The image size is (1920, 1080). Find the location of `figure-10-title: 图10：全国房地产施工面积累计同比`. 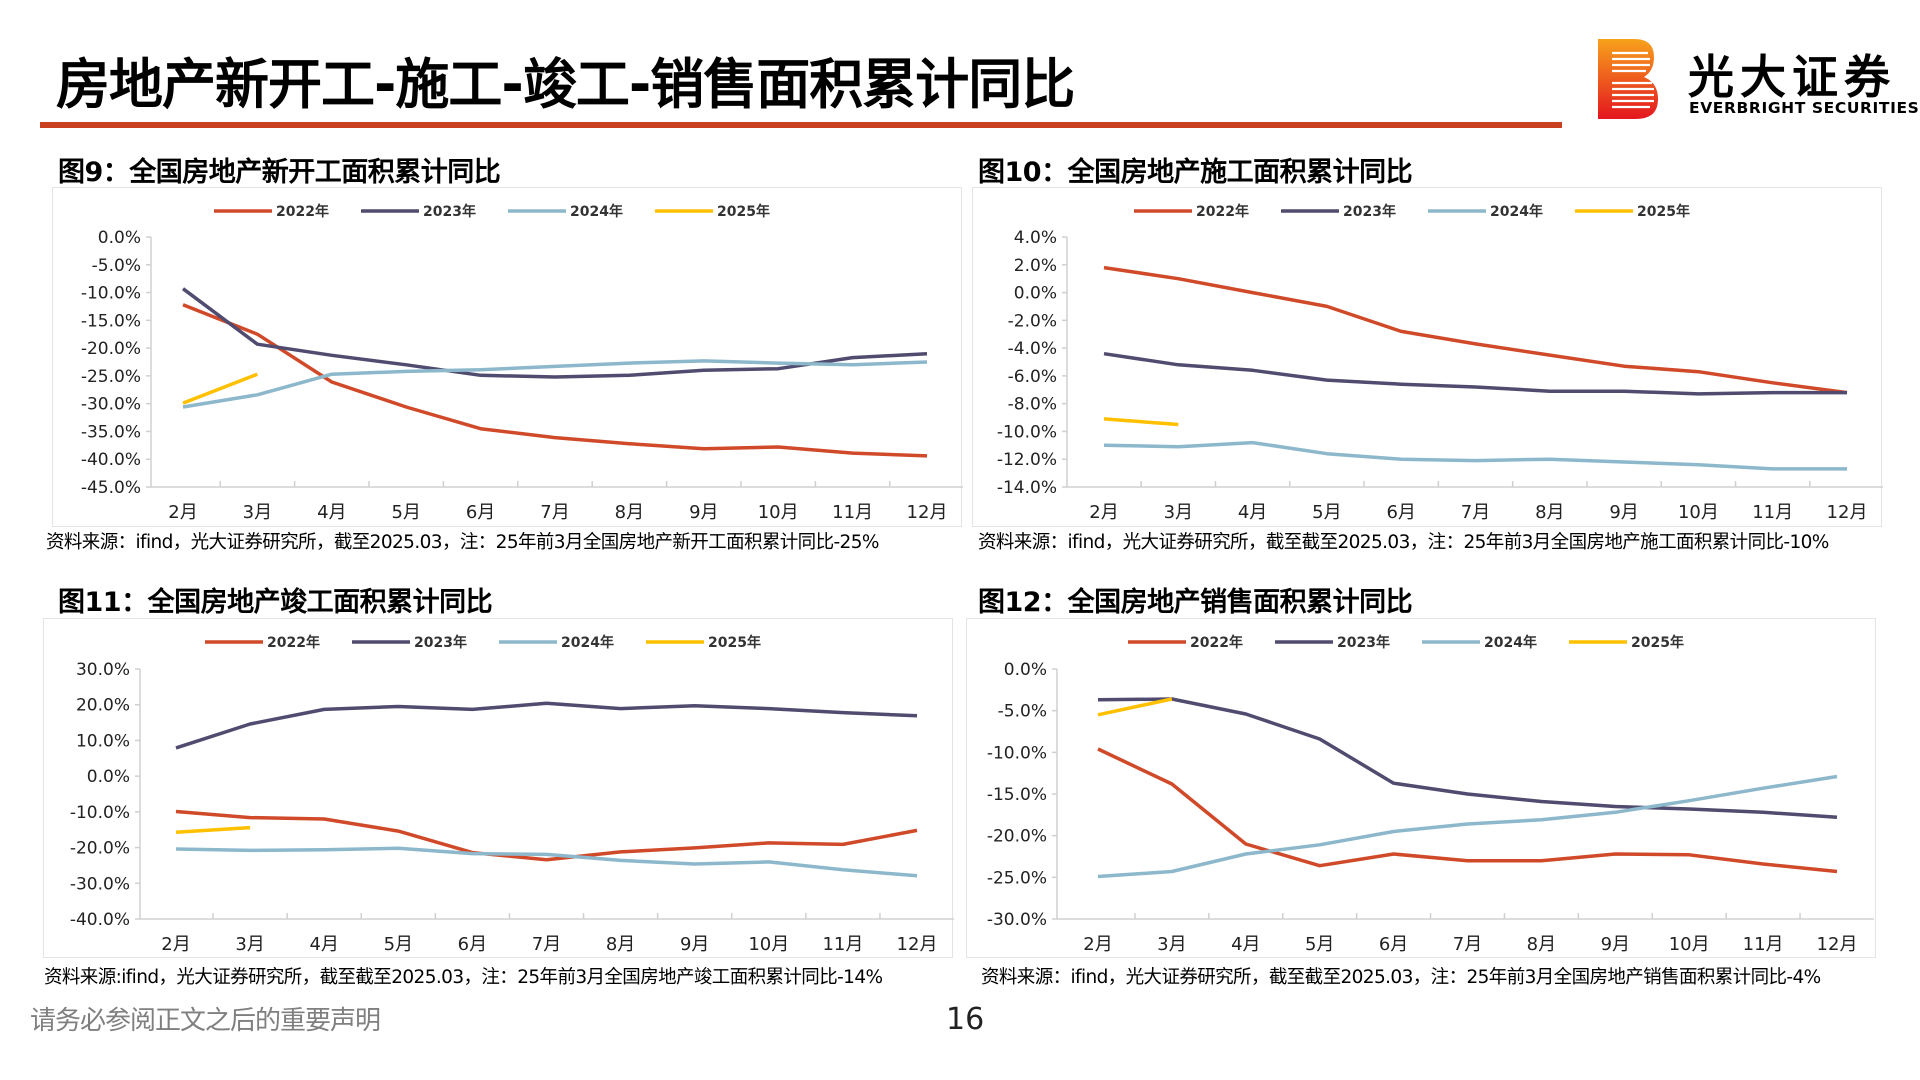

figure-10-title: 图10：全国房地产施工面积累计同比 is located at coordinates (1195, 172).